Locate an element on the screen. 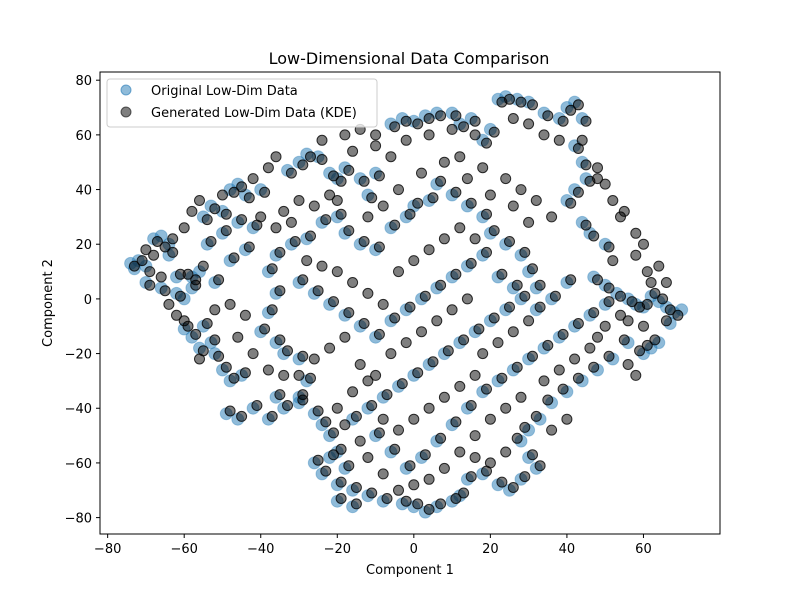 This screenshot has width=800, height=600. x-tick-label: −20 is located at coordinates (337, 549).